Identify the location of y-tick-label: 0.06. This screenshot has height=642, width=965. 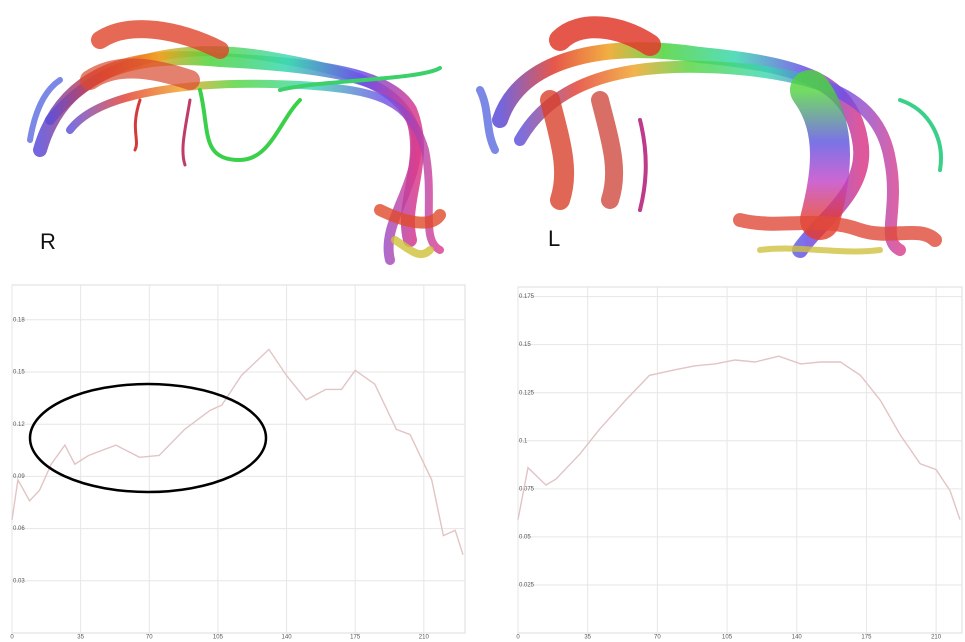
(19, 529).